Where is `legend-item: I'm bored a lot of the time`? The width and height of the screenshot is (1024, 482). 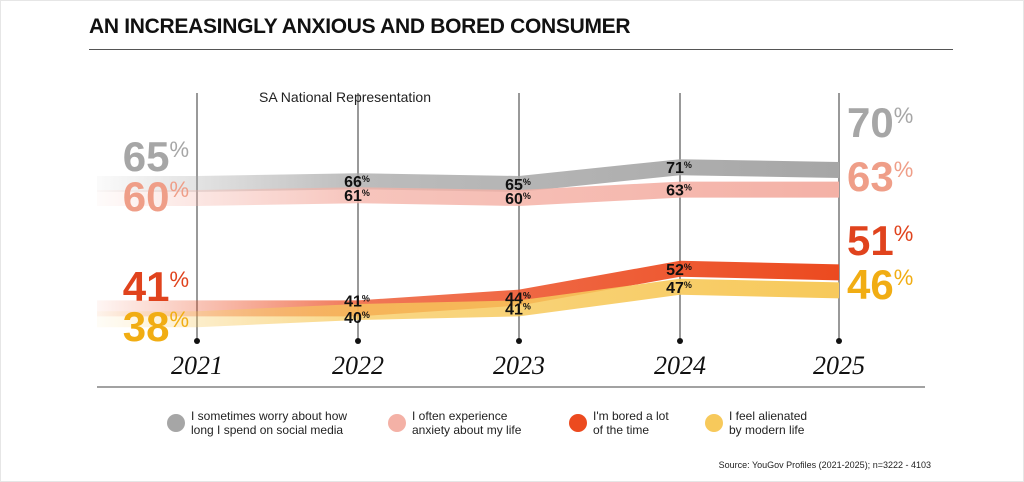 legend-item: I'm bored a lot of the time is located at coordinates (619, 423).